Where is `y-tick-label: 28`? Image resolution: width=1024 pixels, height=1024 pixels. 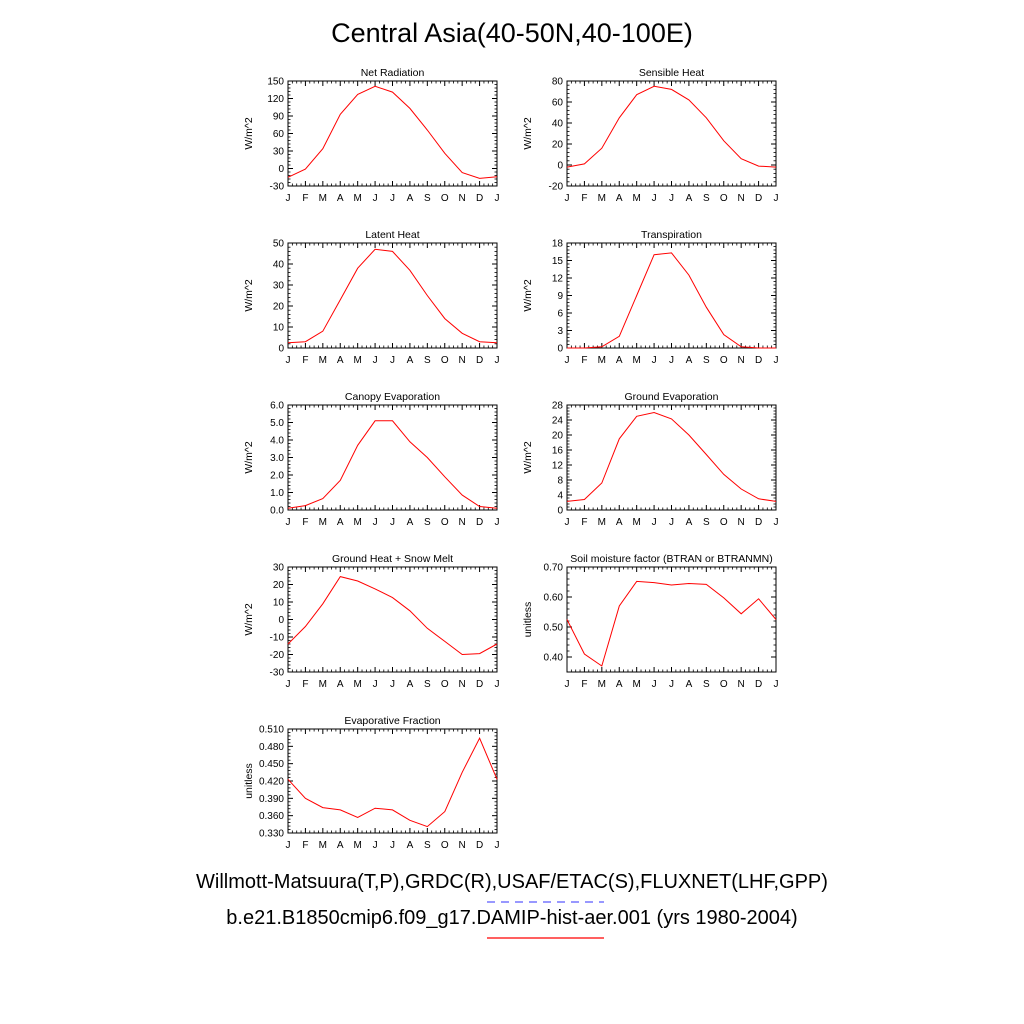
y-tick-label: 28 is located at coordinates (558, 406).